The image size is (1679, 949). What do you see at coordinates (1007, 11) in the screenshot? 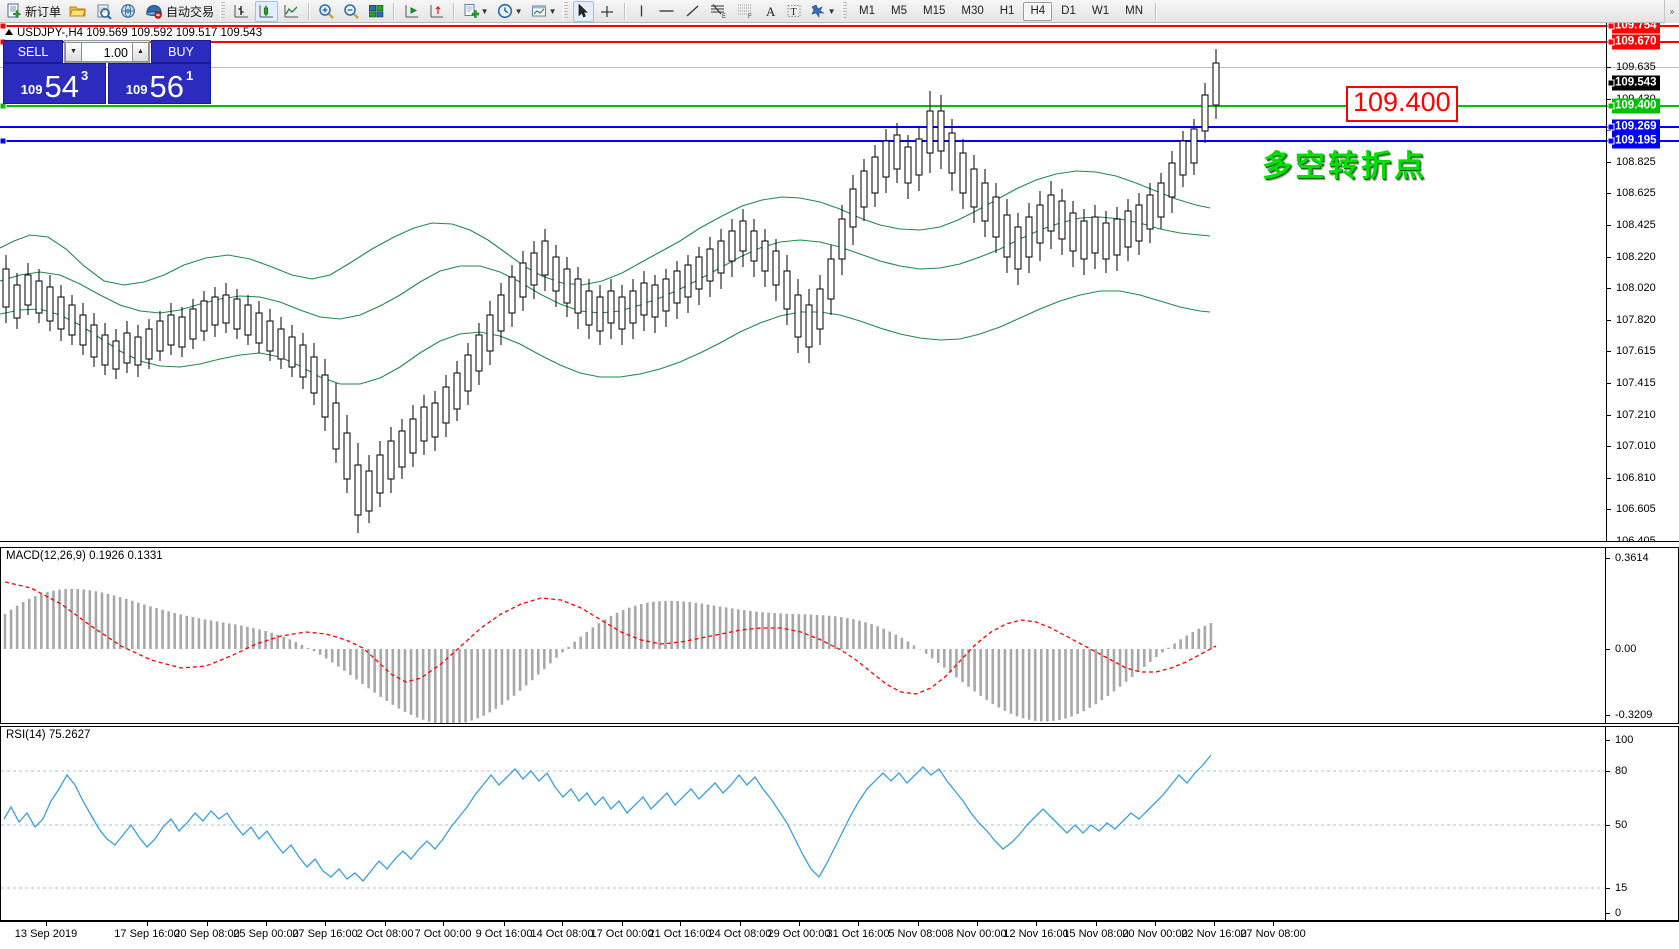
I see `timeframe-button-h1: H1` at bounding box center [1007, 11].